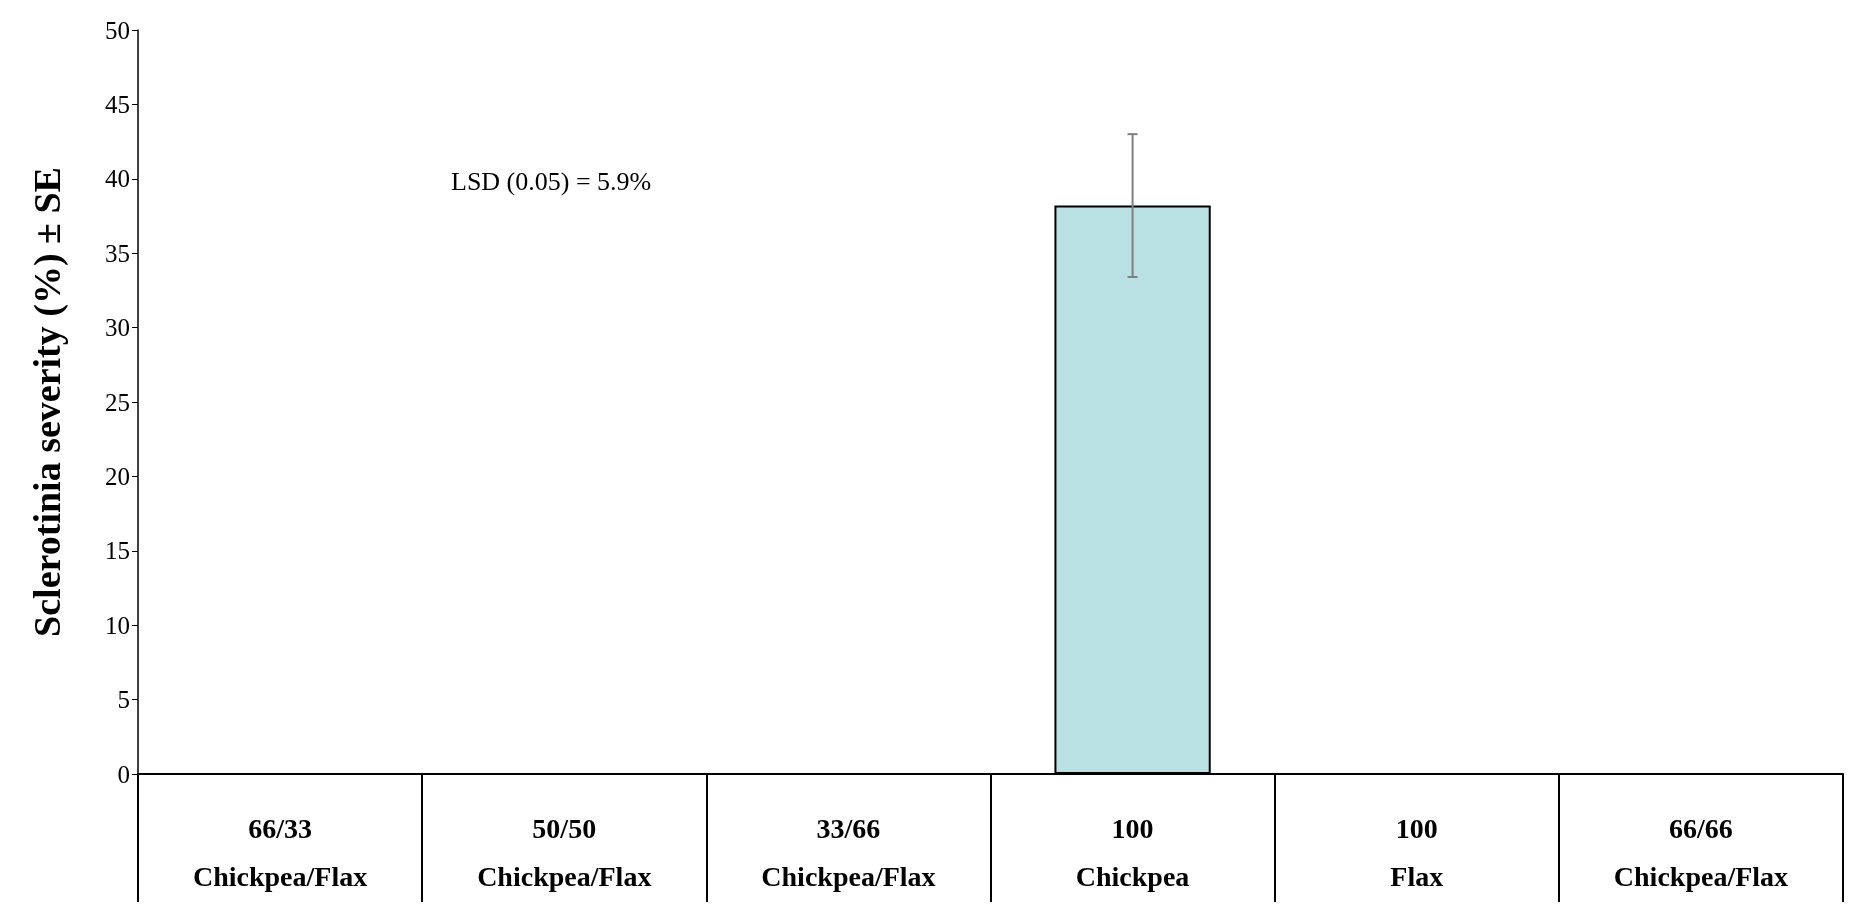 The width and height of the screenshot is (1853, 910). What do you see at coordinates (551, 181) in the screenshot?
I see `annotation: LSD (0.05) = 5.9%` at bounding box center [551, 181].